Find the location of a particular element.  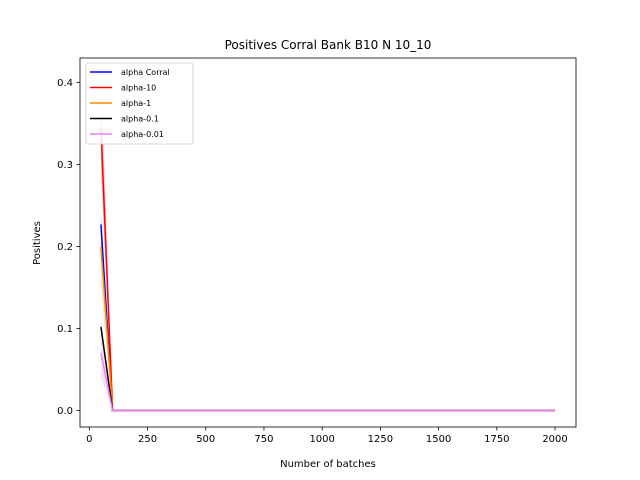

x-tick-label: 0 is located at coordinates (89, 439).